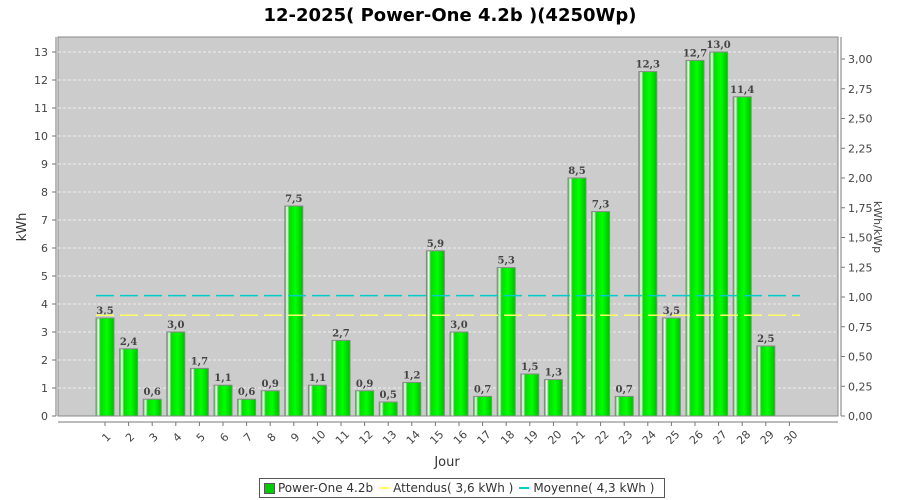 Image resolution: width=900 pixels, height=500 pixels. Describe the element at coordinates (413, 437) in the screenshot. I see `x-tick-label: 14` at that location.